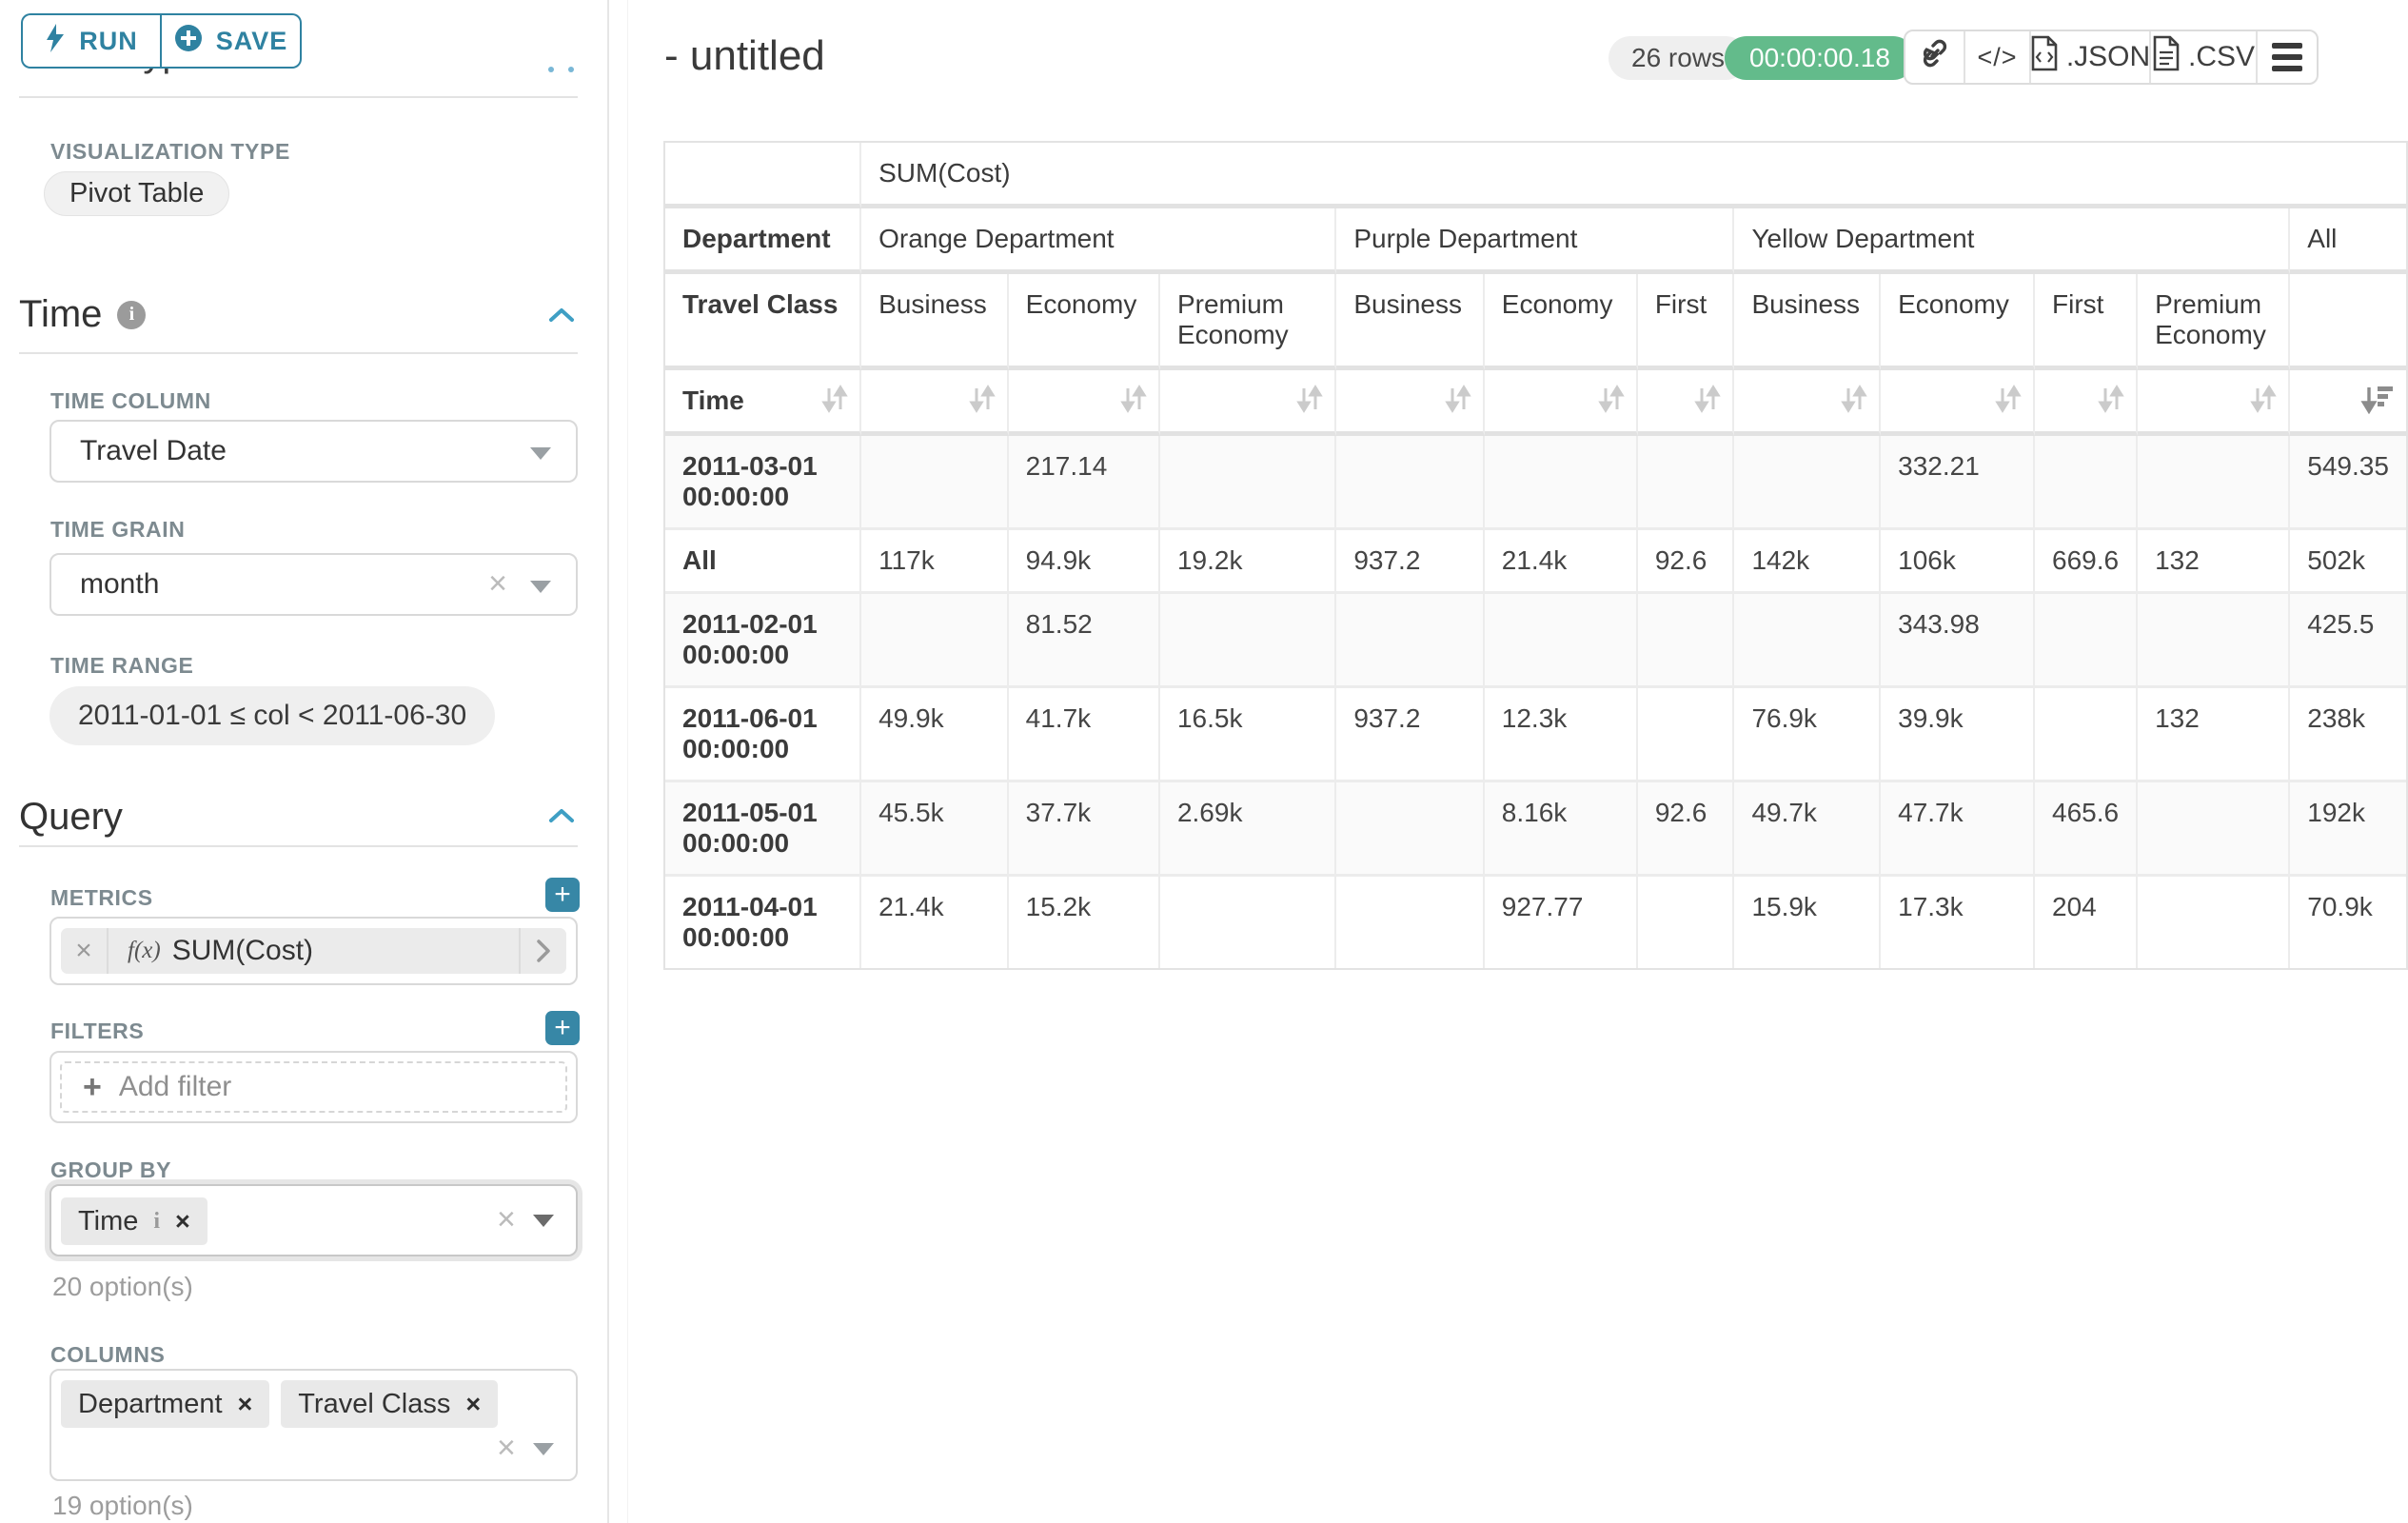  I want to click on value-cell: 142k, so click(1808, 562).